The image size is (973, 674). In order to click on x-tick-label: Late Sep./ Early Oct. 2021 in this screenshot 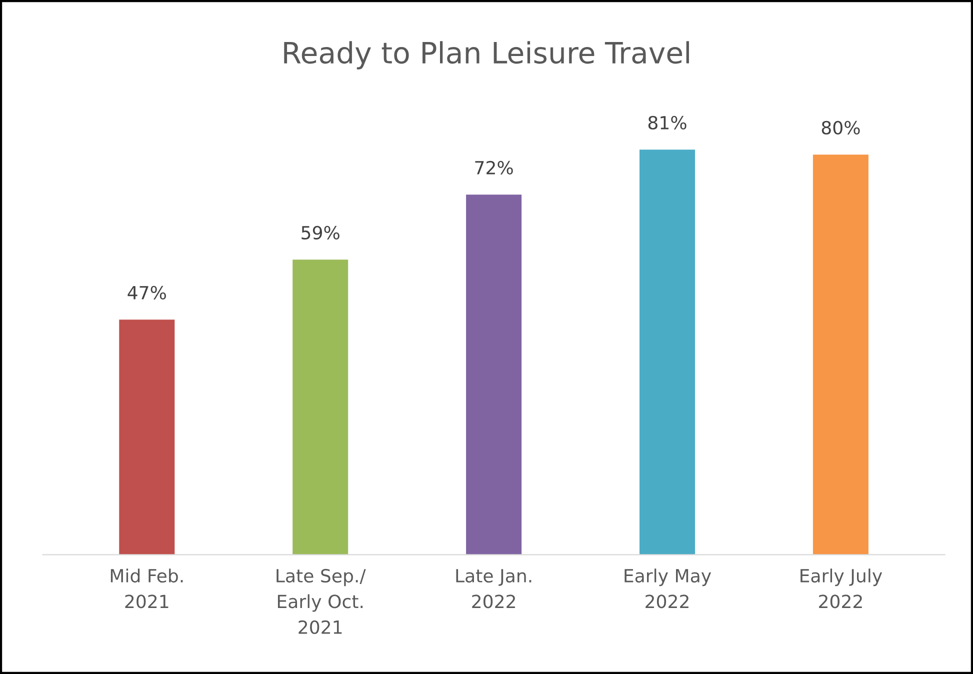, I will do `click(321, 601)`.